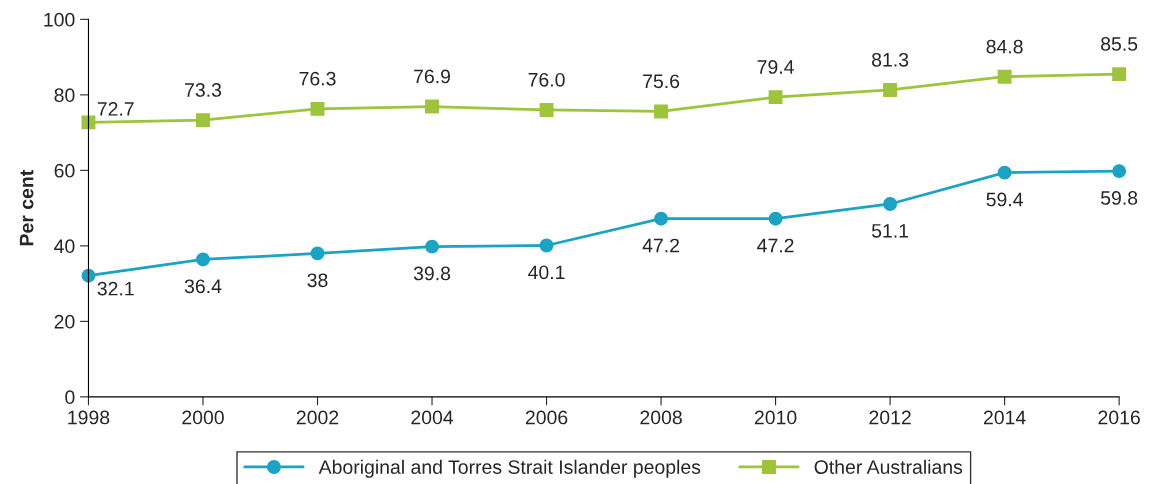 The width and height of the screenshot is (1149, 484). What do you see at coordinates (661, 417) in the screenshot?
I see `x-tick-label: 2008` at bounding box center [661, 417].